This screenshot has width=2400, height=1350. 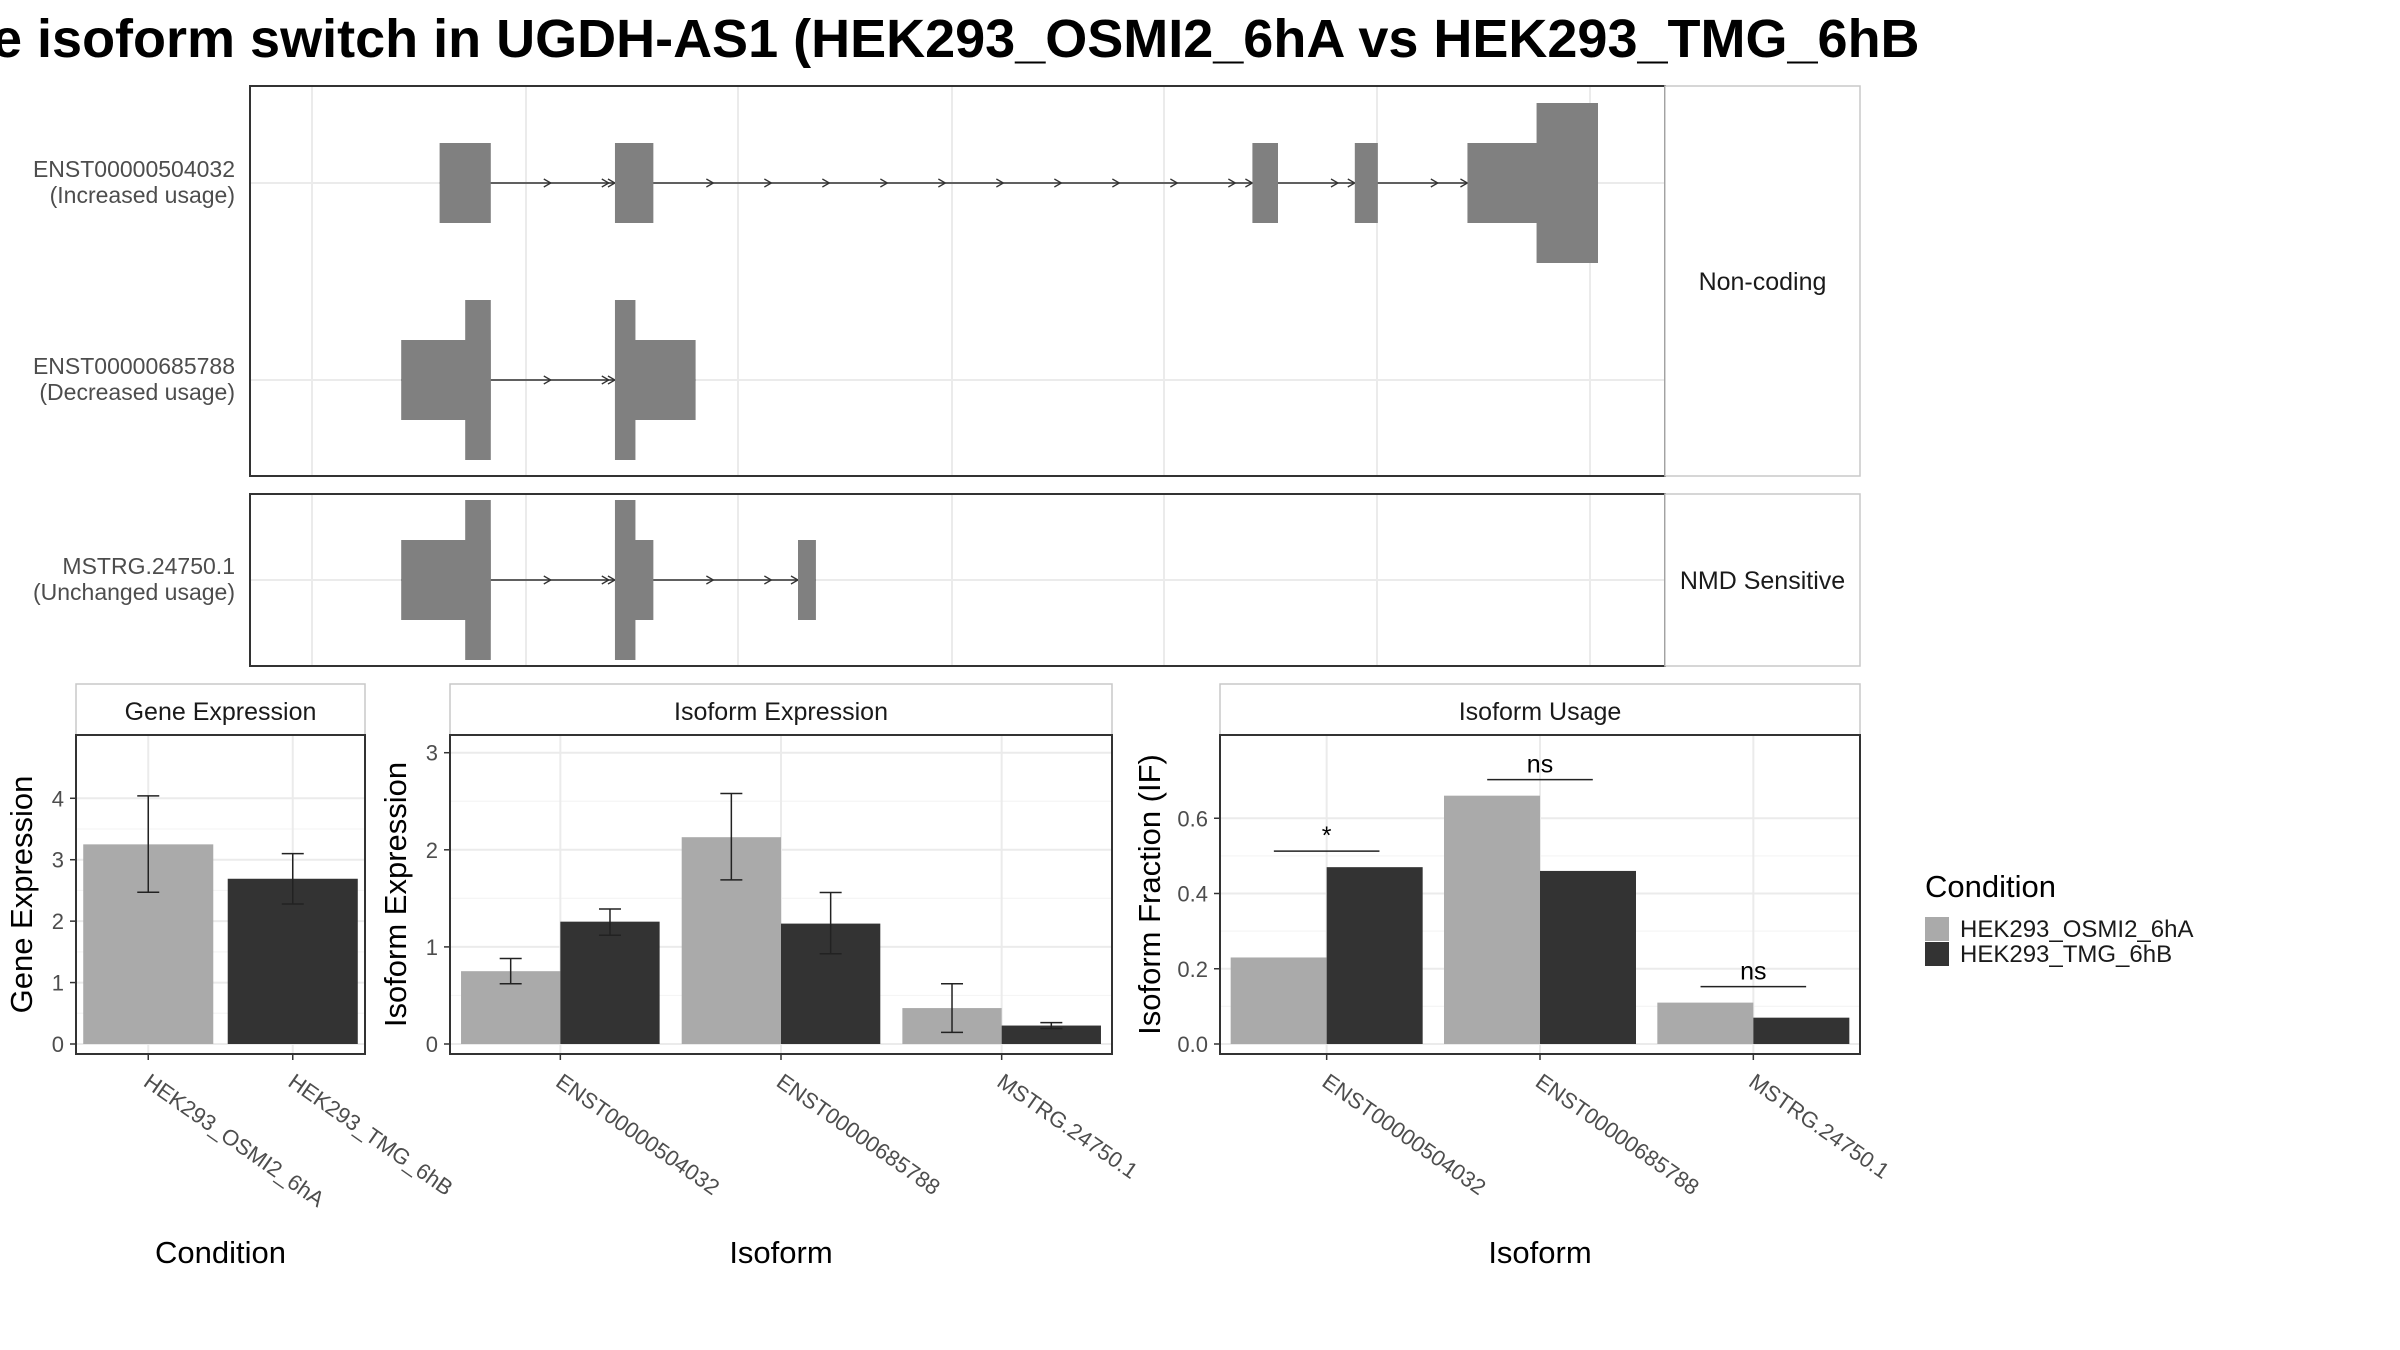 What do you see at coordinates (1937, 929) in the screenshot?
I see `legend-key-condition-a` at bounding box center [1937, 929].